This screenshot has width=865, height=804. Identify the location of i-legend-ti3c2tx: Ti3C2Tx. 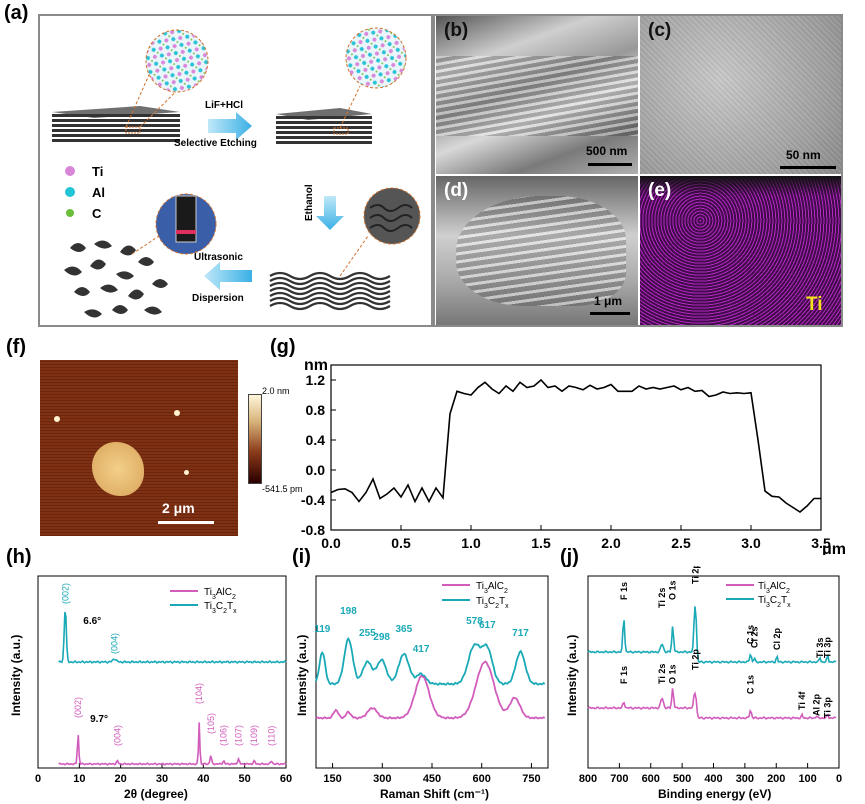
(492, 603).